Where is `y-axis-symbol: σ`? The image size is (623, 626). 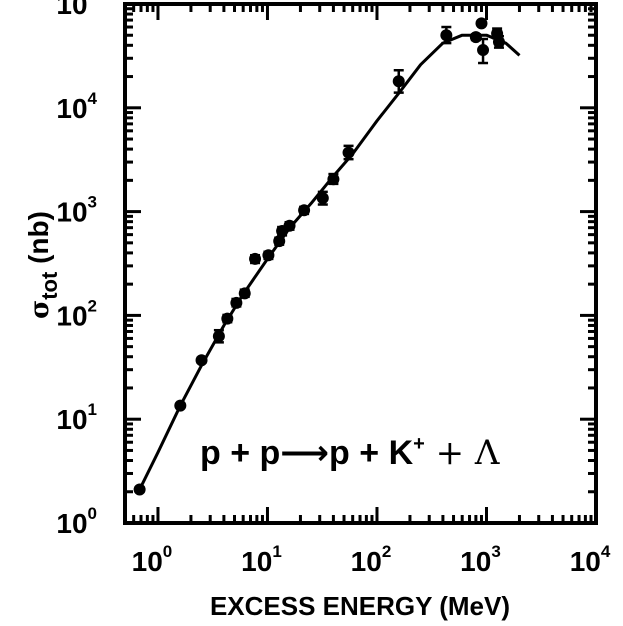
y-axis-symbol: σ is located at coordinates (40, 309).